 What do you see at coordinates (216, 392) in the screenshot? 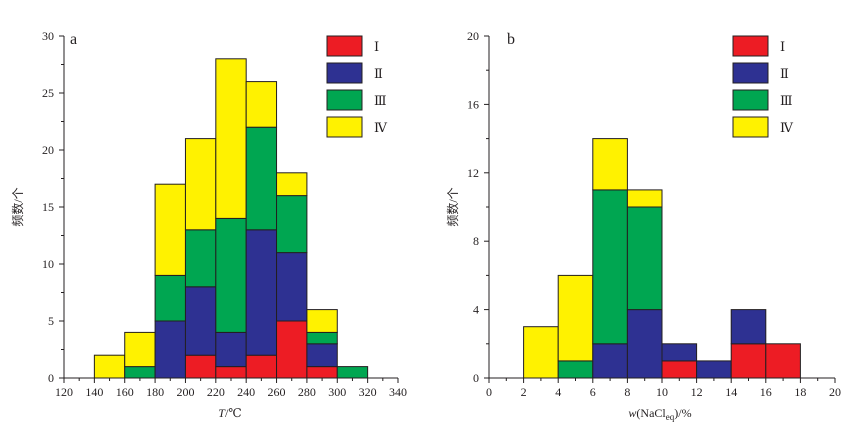
I see `x-tick-label: 220` at bounding box center [216, 392].